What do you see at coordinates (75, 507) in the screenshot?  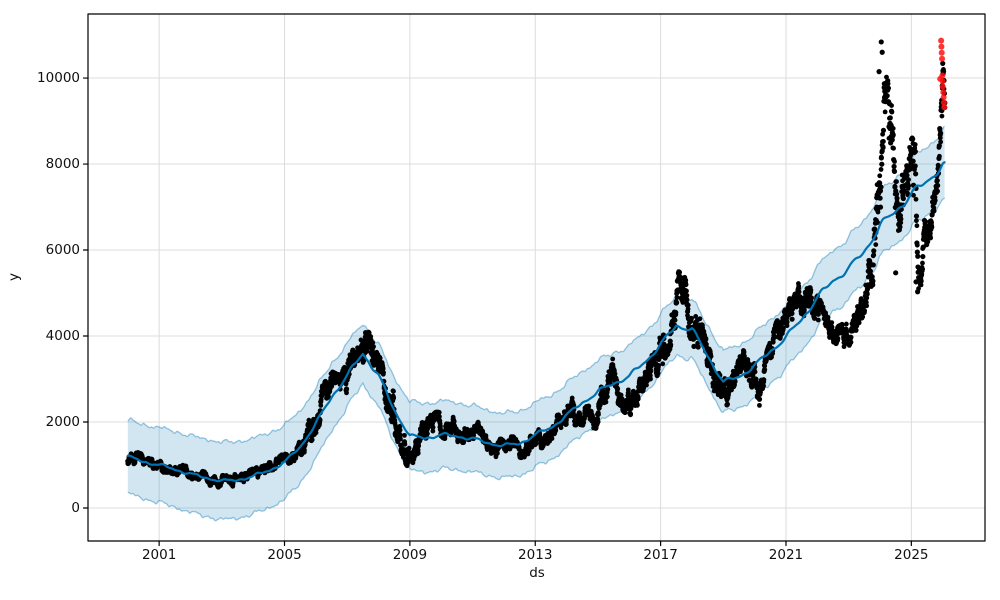 I see `y-tick-label: 0` at bounding box center [75, 507].